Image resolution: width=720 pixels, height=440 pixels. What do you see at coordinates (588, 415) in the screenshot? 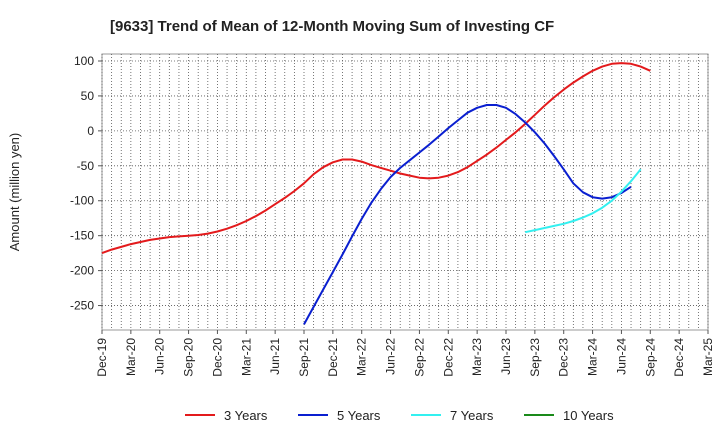
I see `legend-label: 10 Years` at bounding box center [588, 415].